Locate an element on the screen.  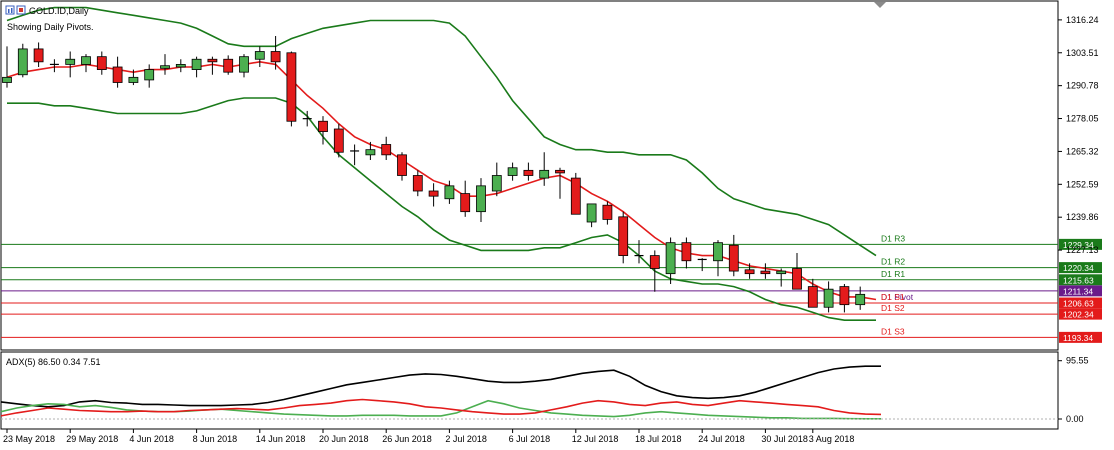
pivot-price-tag-text-0: 1229.34 is located at coordinates (1078, 245).